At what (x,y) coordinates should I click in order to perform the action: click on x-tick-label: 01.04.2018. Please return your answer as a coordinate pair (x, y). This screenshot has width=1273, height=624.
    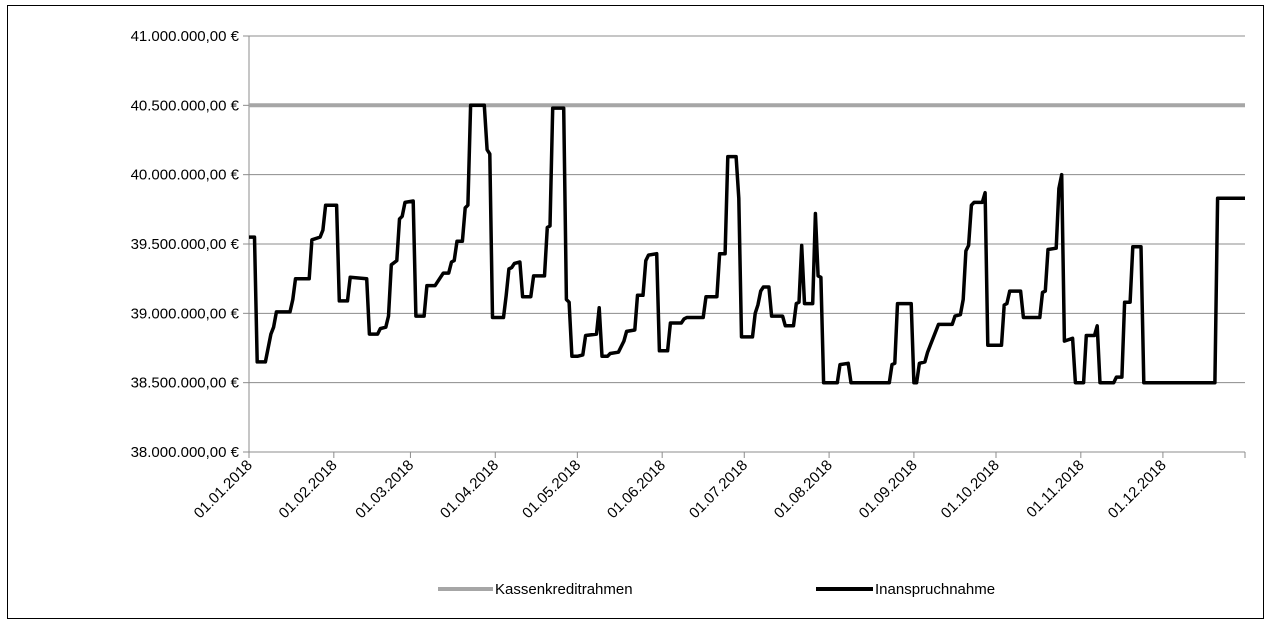
    Looking at the image, I should click on (469, 489).